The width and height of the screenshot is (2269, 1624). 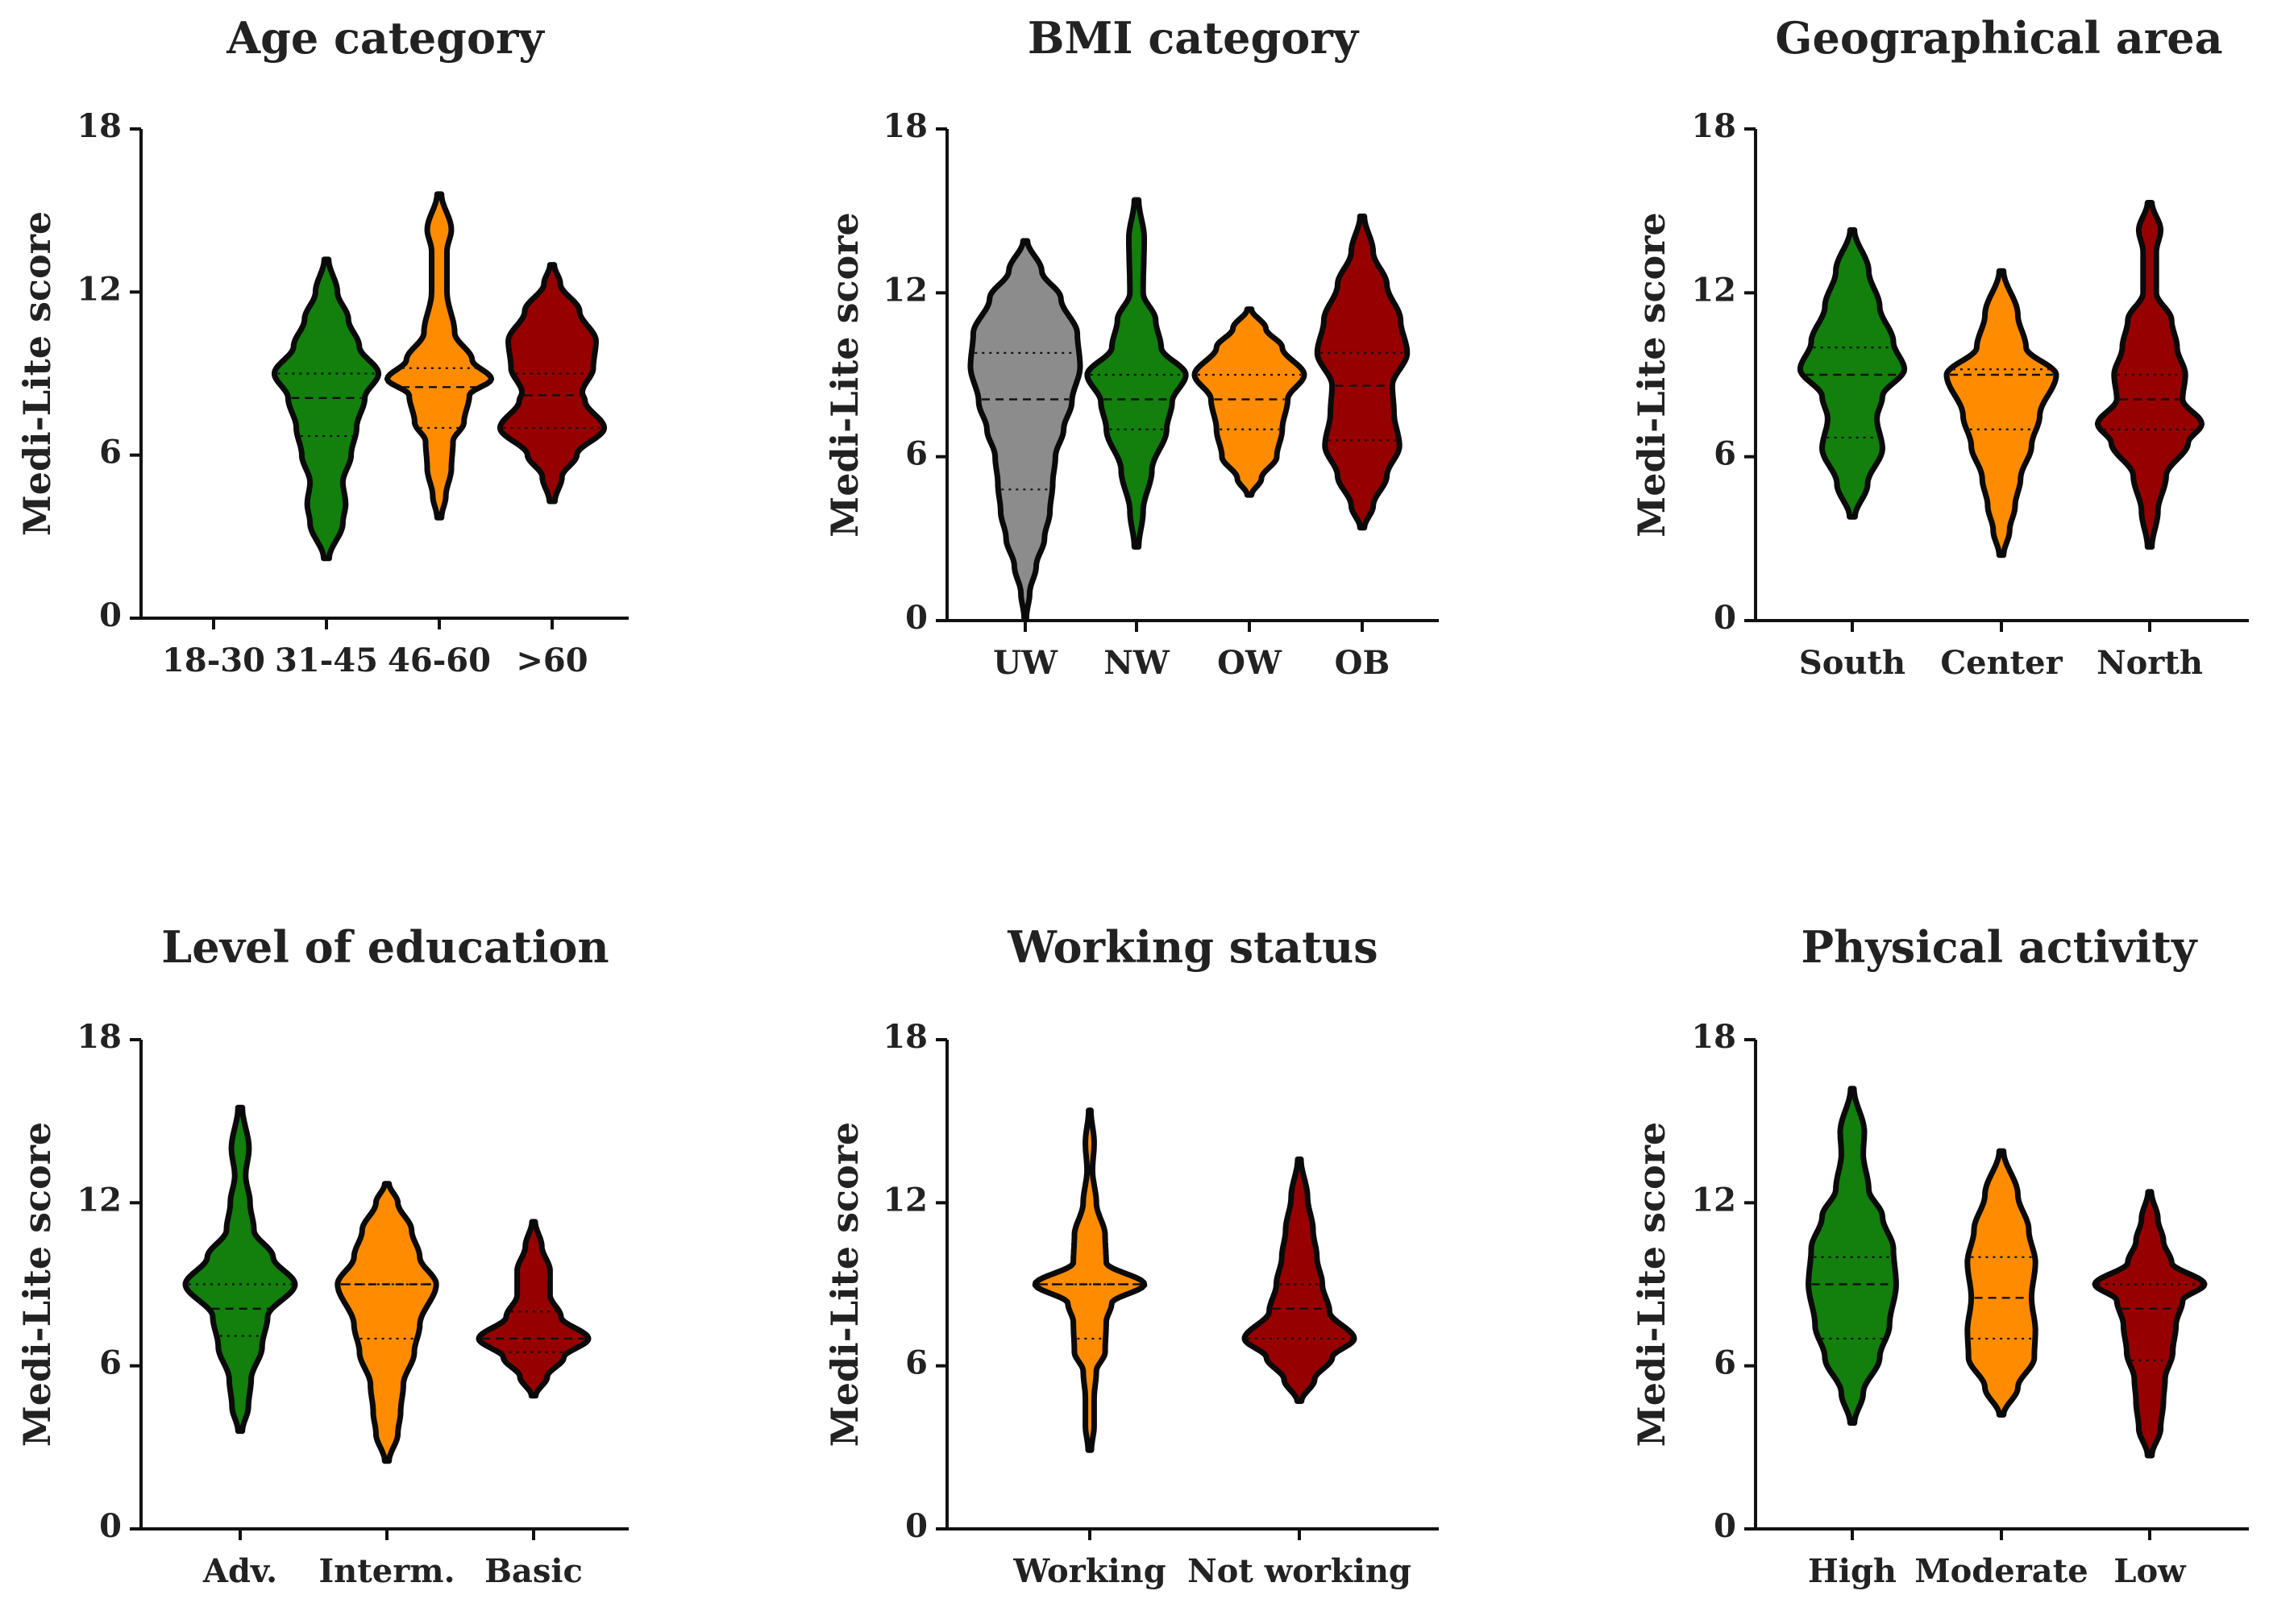 I want to click on x-tick-label: Not working, so click(x=1299, y=1571).